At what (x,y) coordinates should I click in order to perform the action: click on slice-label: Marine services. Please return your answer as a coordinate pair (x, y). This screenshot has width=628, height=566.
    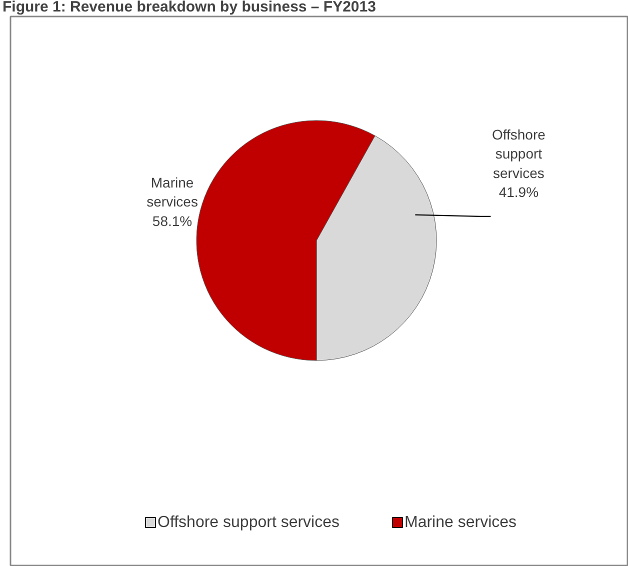
    Looking at the image, I should click on (172, 192).